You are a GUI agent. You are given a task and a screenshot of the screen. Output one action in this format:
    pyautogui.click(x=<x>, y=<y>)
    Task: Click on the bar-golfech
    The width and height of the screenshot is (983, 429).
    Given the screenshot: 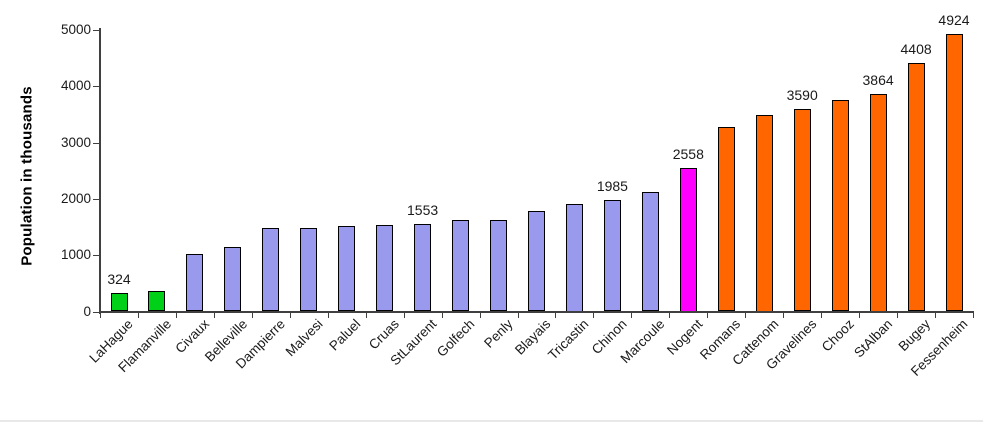 What is the action you would take?
    pyautogui.click(x=461, y=266)
    